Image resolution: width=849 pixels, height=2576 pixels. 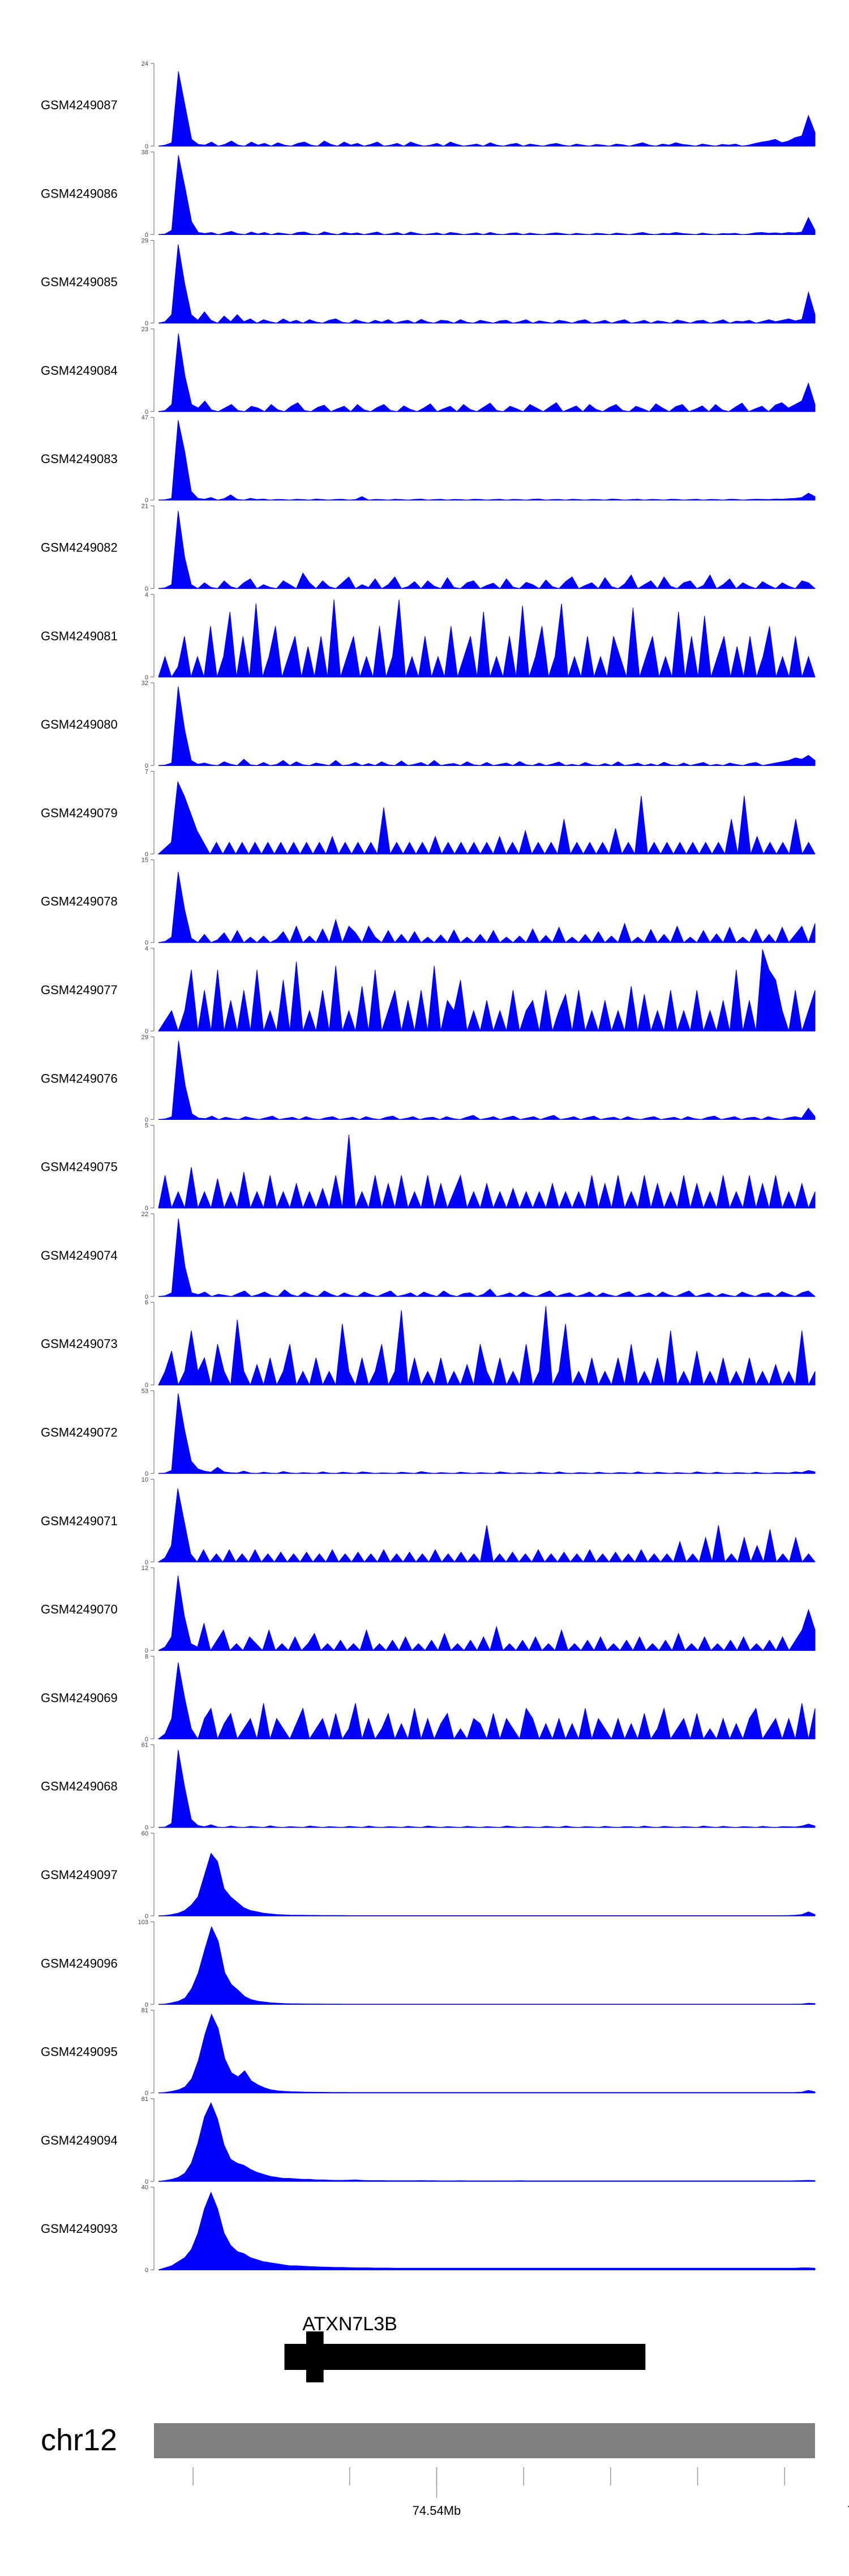 I want to click on coverage-track: GSM4249075 5 0, so click(x=428, y=1167).